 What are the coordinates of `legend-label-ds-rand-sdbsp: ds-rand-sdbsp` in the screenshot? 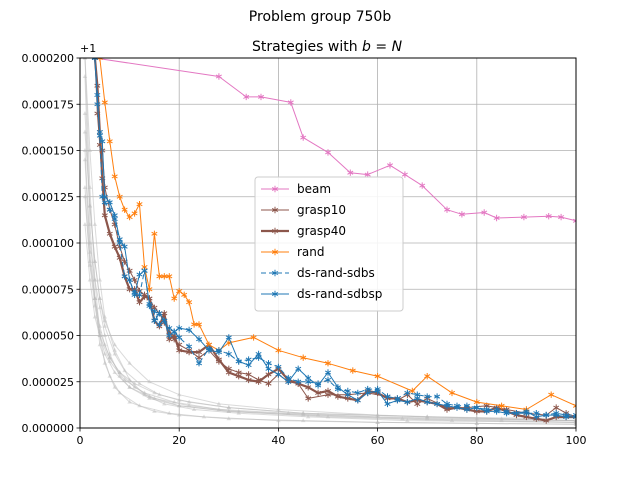 It's located at (339, 294).